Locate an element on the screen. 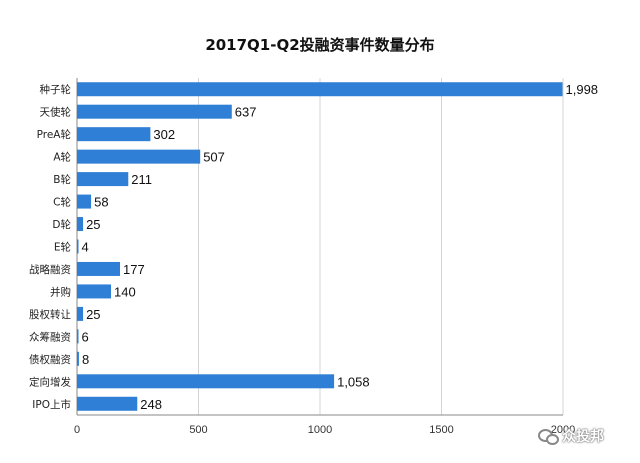  data-label: 637 is located at coordinates (246, 112).